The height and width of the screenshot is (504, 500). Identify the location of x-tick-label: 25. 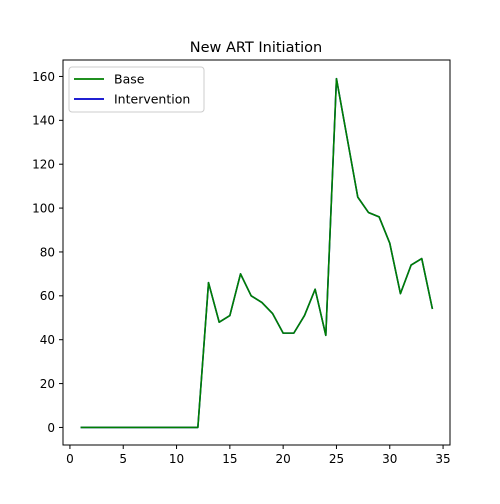
(336, 459).